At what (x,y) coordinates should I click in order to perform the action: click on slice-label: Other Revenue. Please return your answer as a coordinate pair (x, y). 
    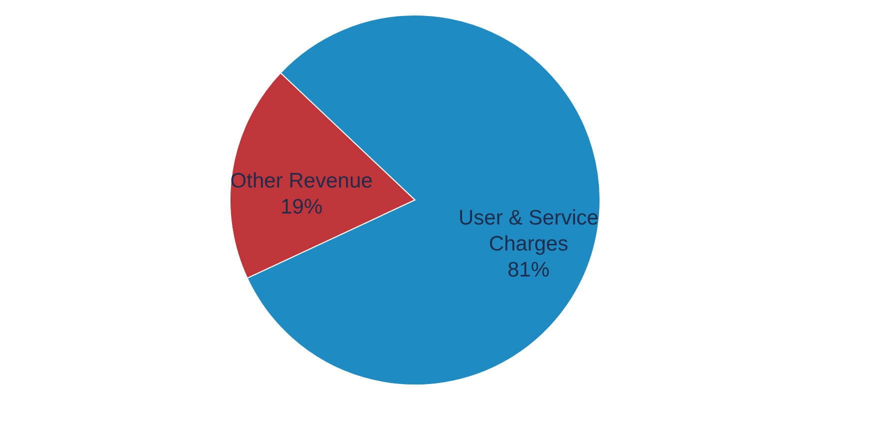
    Looking at the image, I should click on (301, 181).